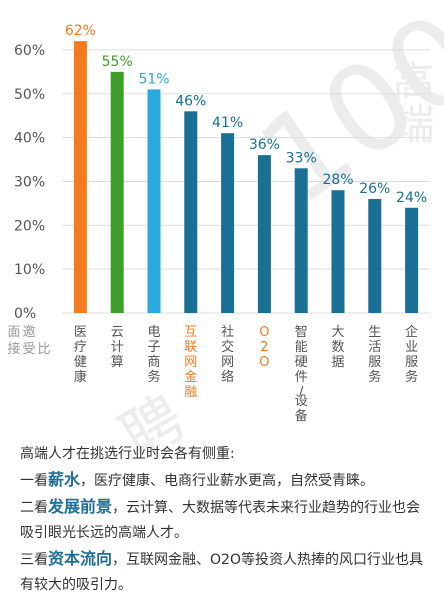 This screenshot has height=599, width=444. I want to click on bar-value-label: 33%, so click(301, 158).